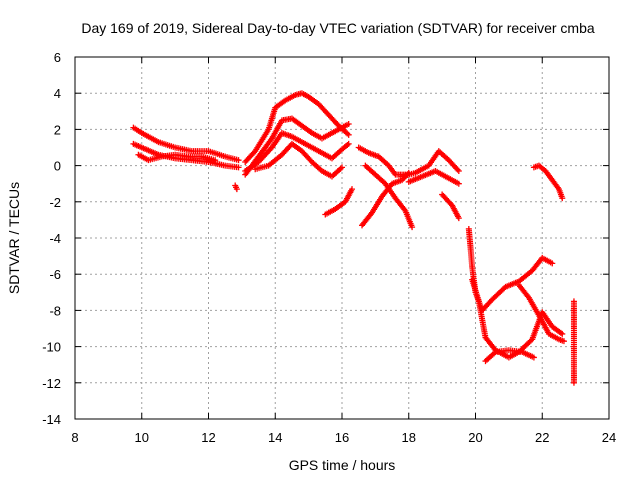 Image resolution: width=640 pixels, height=480 pixels. I want to click on series-arc-i, so click(339, 202).